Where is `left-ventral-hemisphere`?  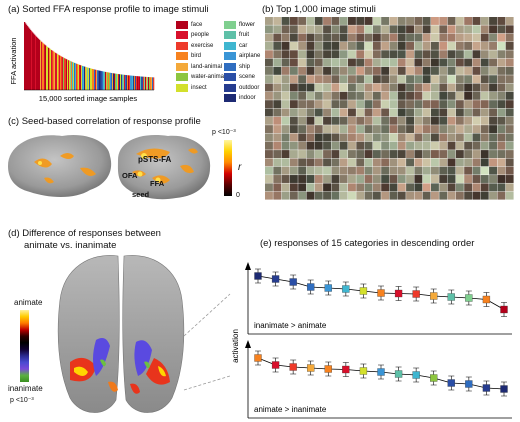 left-ventral-hemisphere is located at coordinates (88, 334).